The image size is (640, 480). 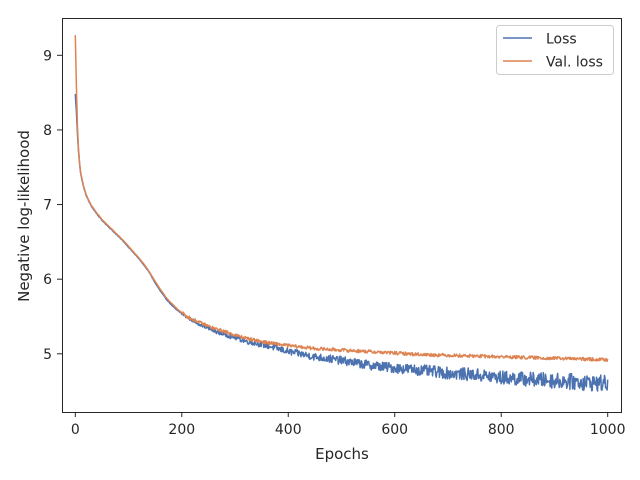 What do you see at coordinates (47, 355) in the screenshot?
I see `y-tick-label: 5` at bounding box center [47, 355].